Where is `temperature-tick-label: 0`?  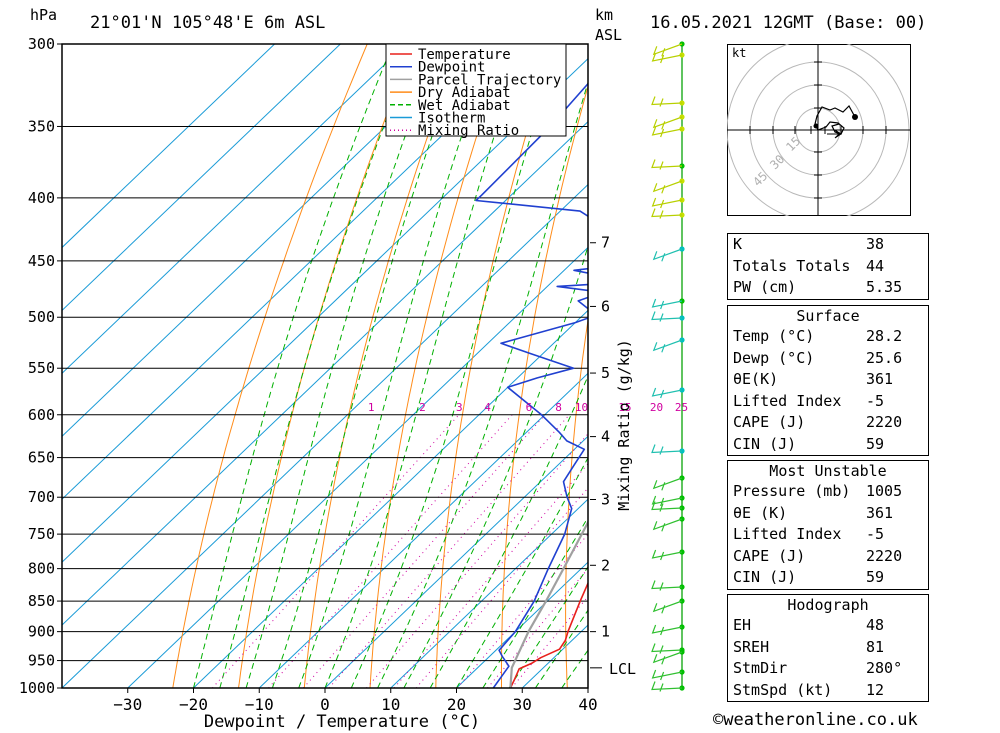
temperature-tick-label: 0 is located at coordinates (325, 704).